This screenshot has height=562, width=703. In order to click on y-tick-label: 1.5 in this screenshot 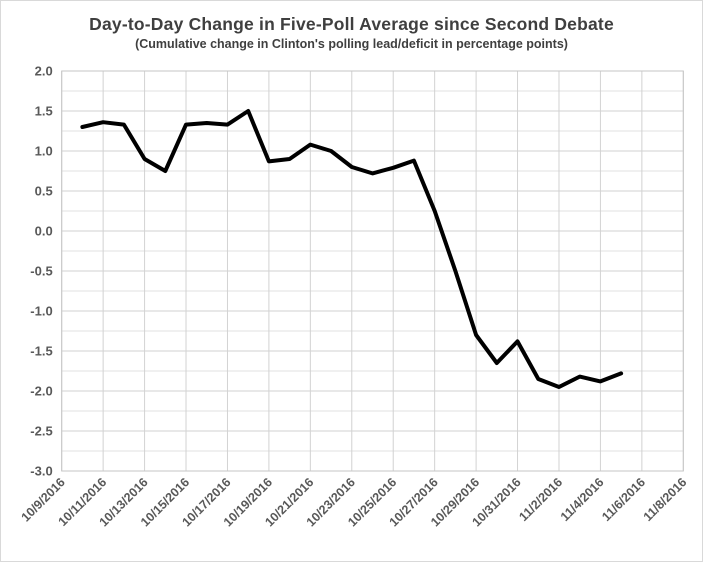, I will do `click(44, 111)`.